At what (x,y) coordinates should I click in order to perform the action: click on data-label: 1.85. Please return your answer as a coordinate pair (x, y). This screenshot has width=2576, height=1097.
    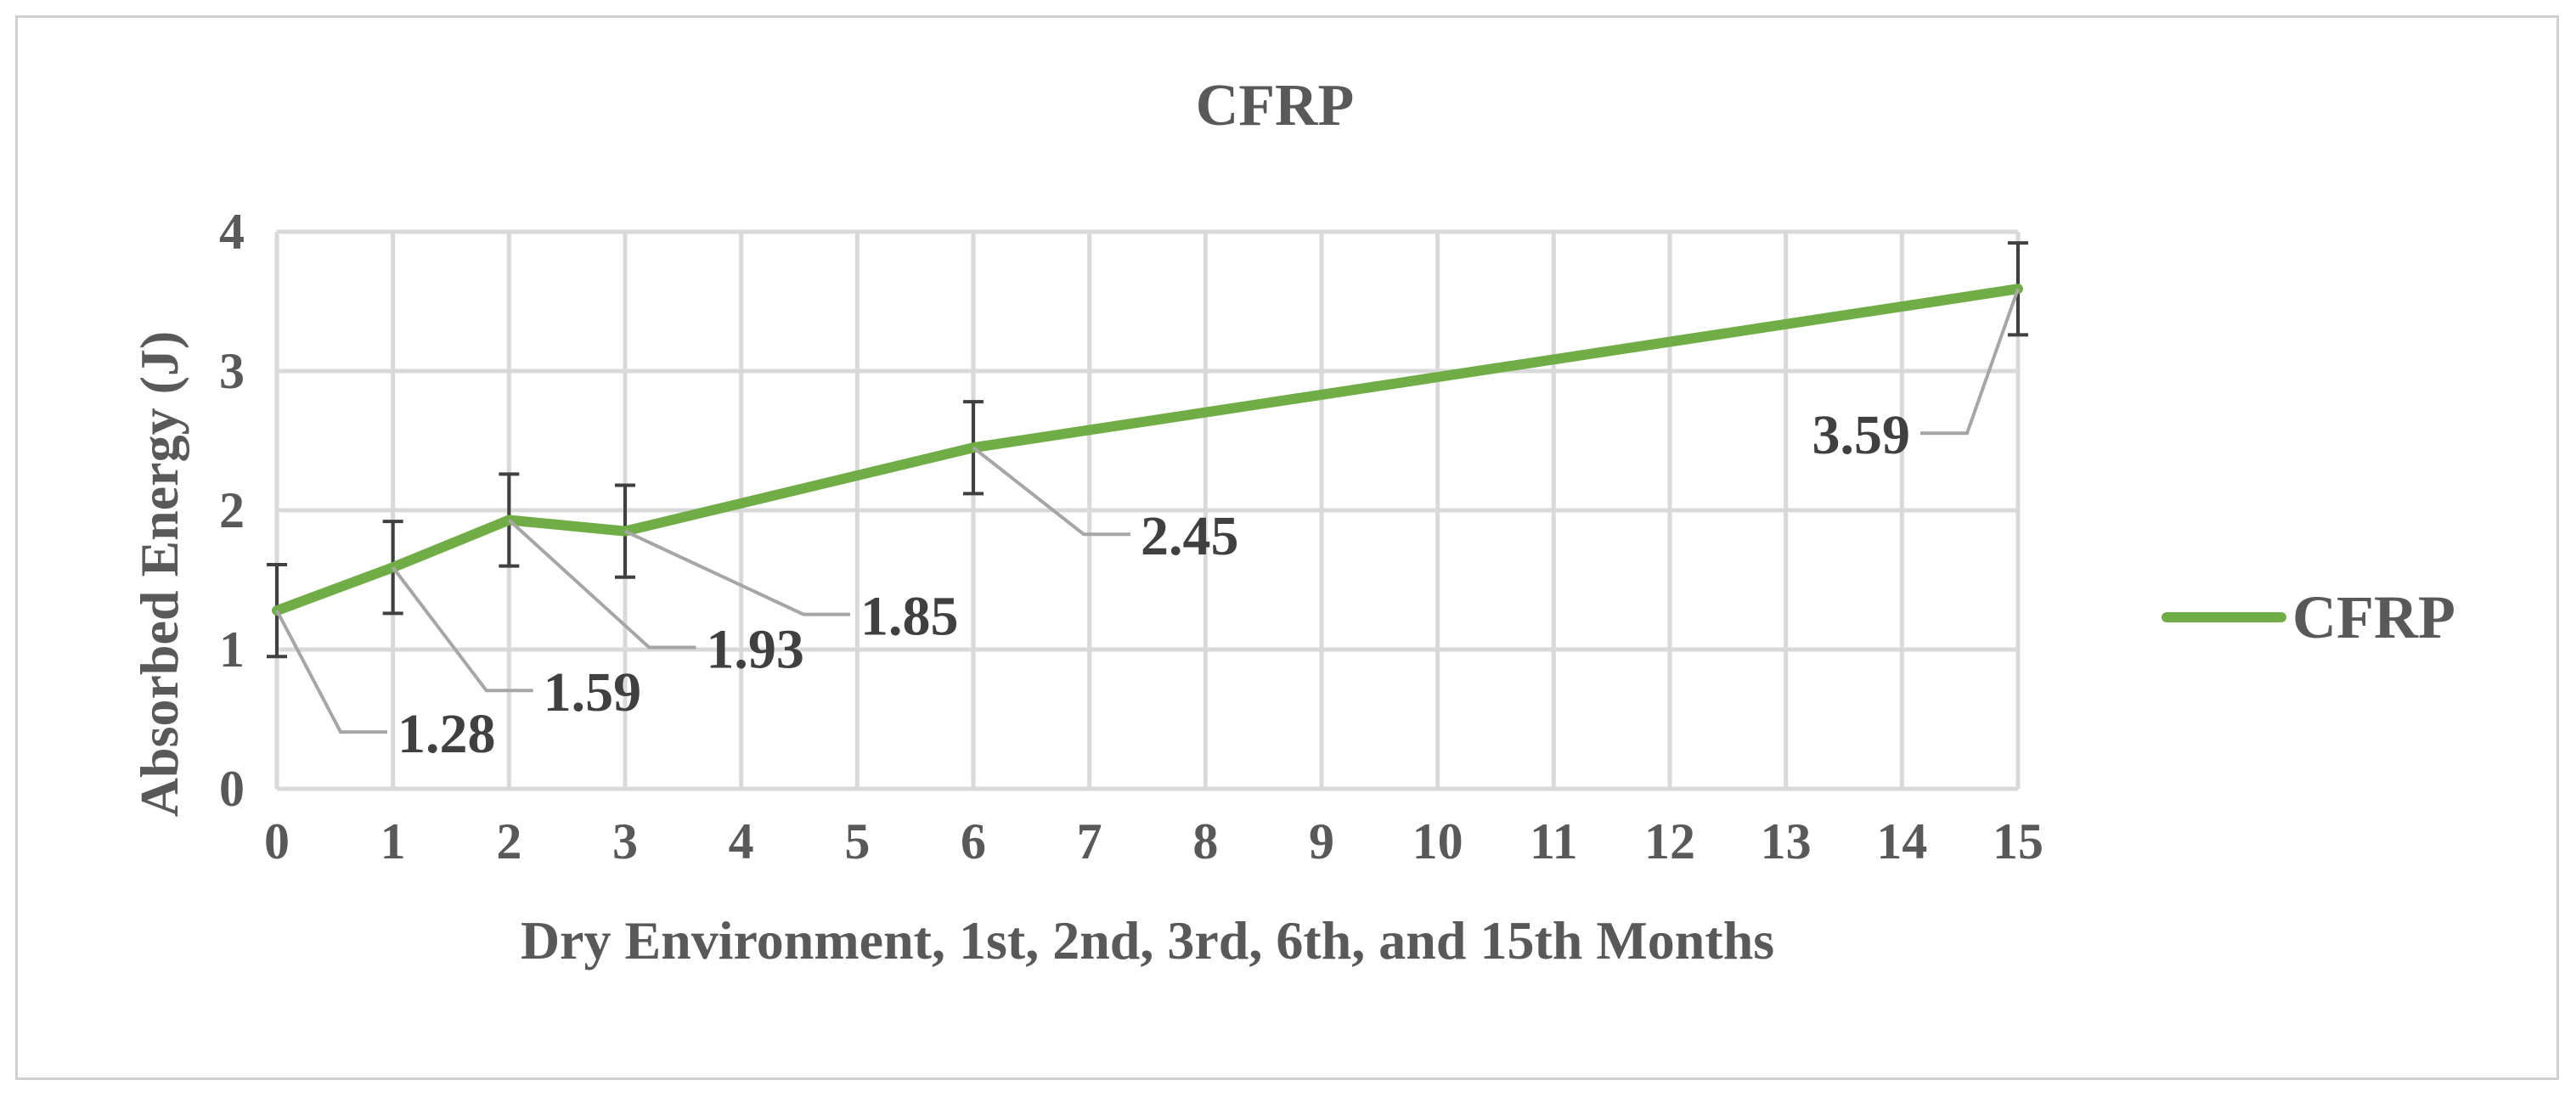
    Looking at the image, I should click on (909, 617).